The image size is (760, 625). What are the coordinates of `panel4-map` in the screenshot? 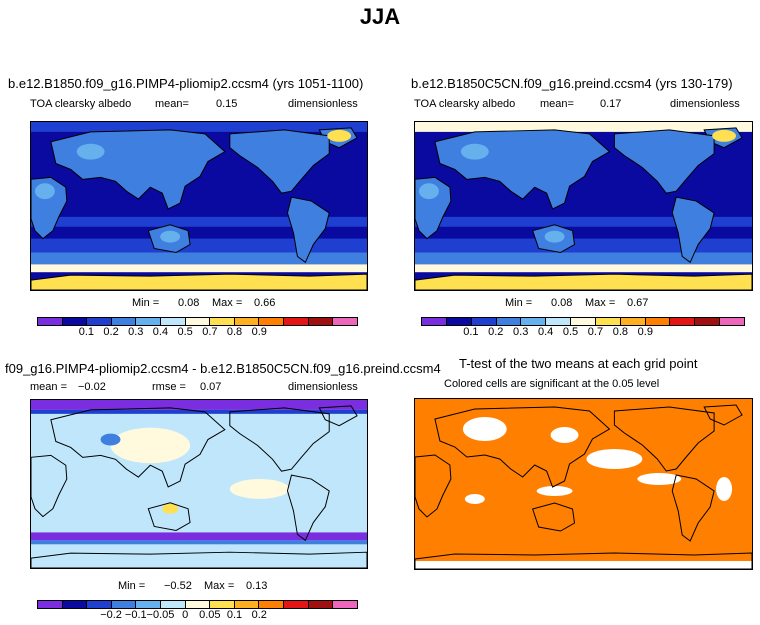 It's located at (583, 484).